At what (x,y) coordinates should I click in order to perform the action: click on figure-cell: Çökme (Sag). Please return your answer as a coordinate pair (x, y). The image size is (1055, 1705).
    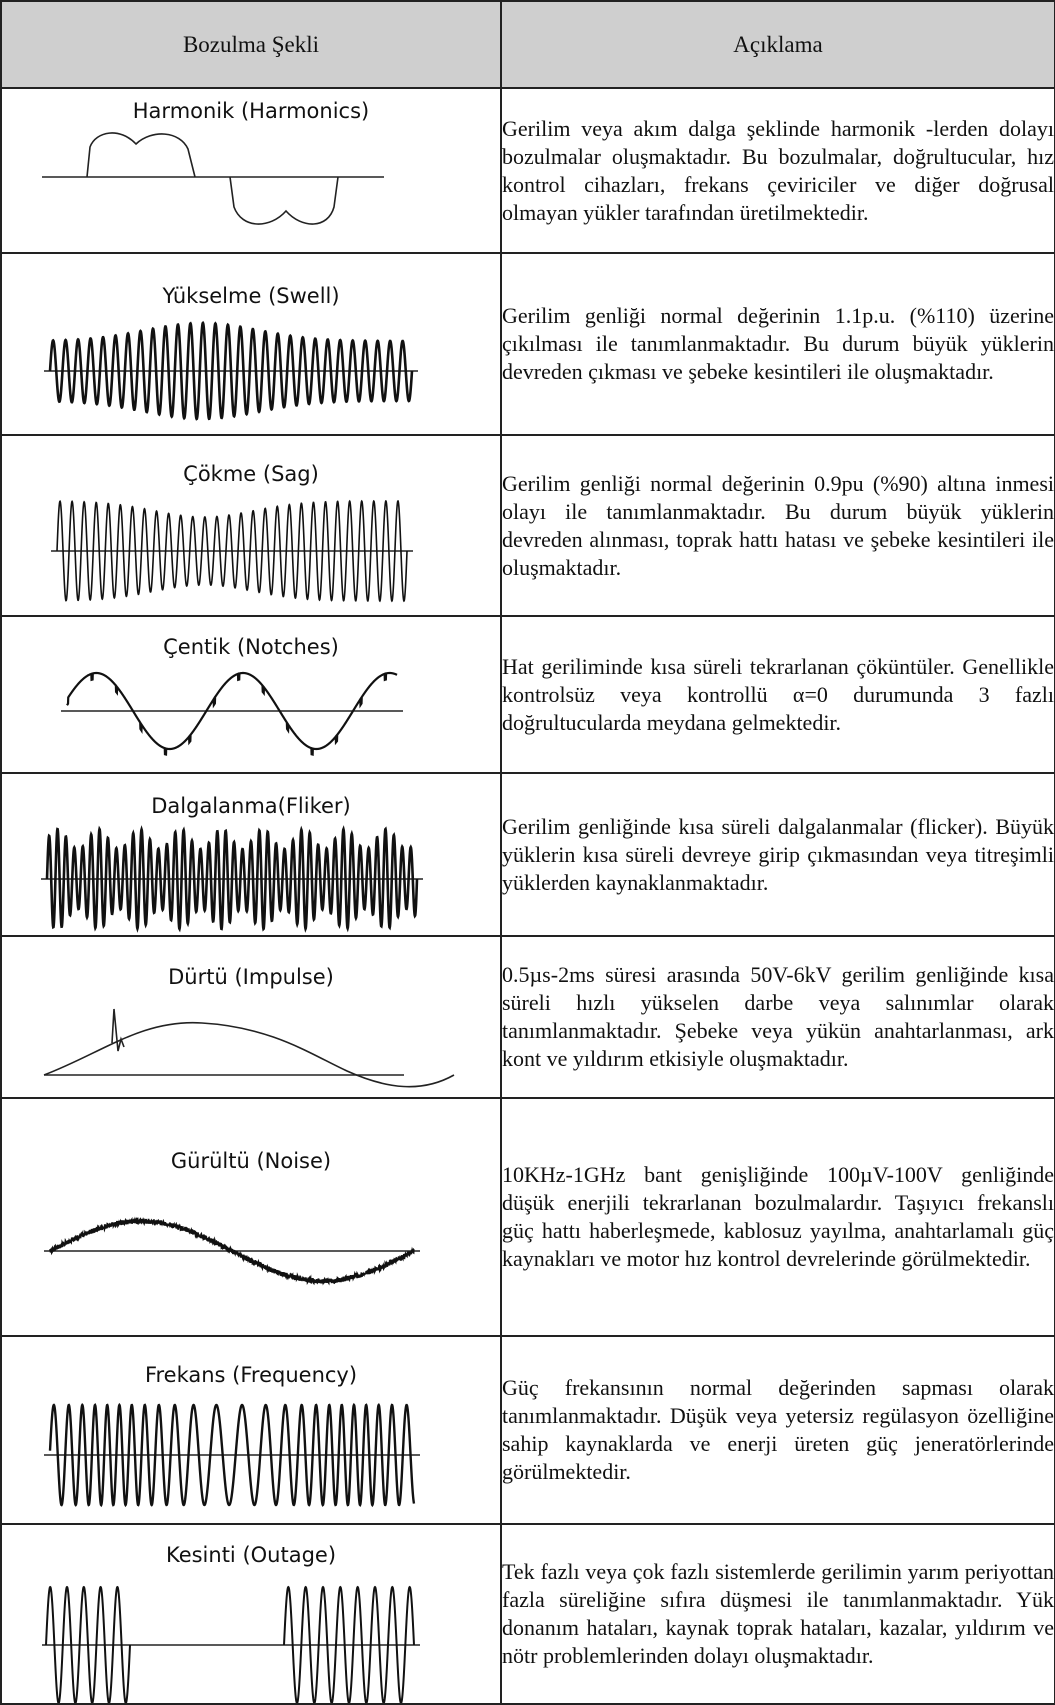
    Looking at the image, I should click on (251, 525).